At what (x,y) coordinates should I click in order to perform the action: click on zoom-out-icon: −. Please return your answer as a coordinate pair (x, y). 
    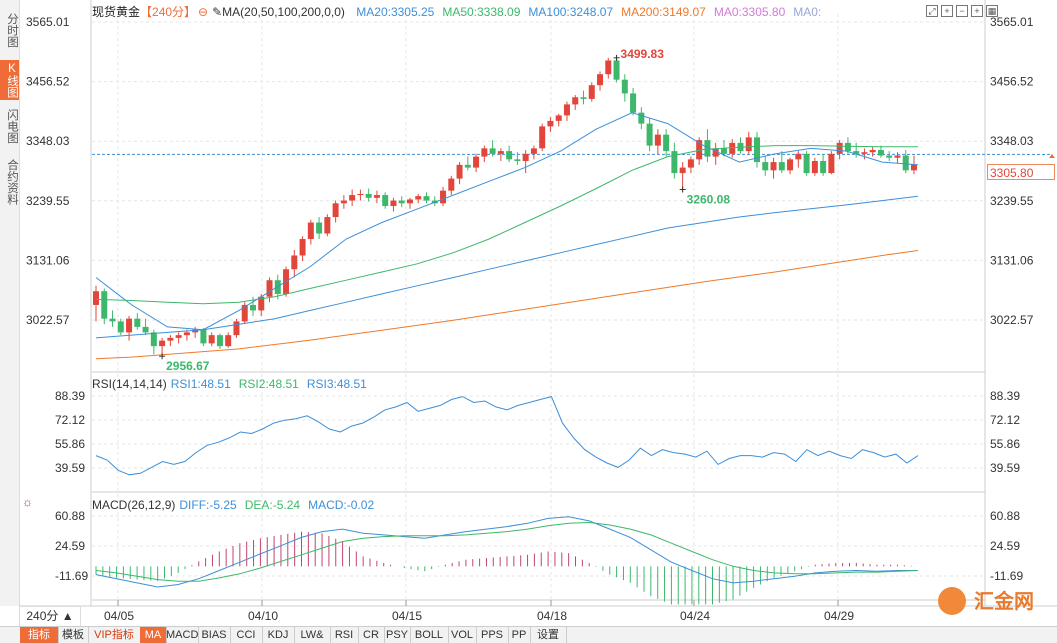
    Looking at the image, I should click on (962, 11).